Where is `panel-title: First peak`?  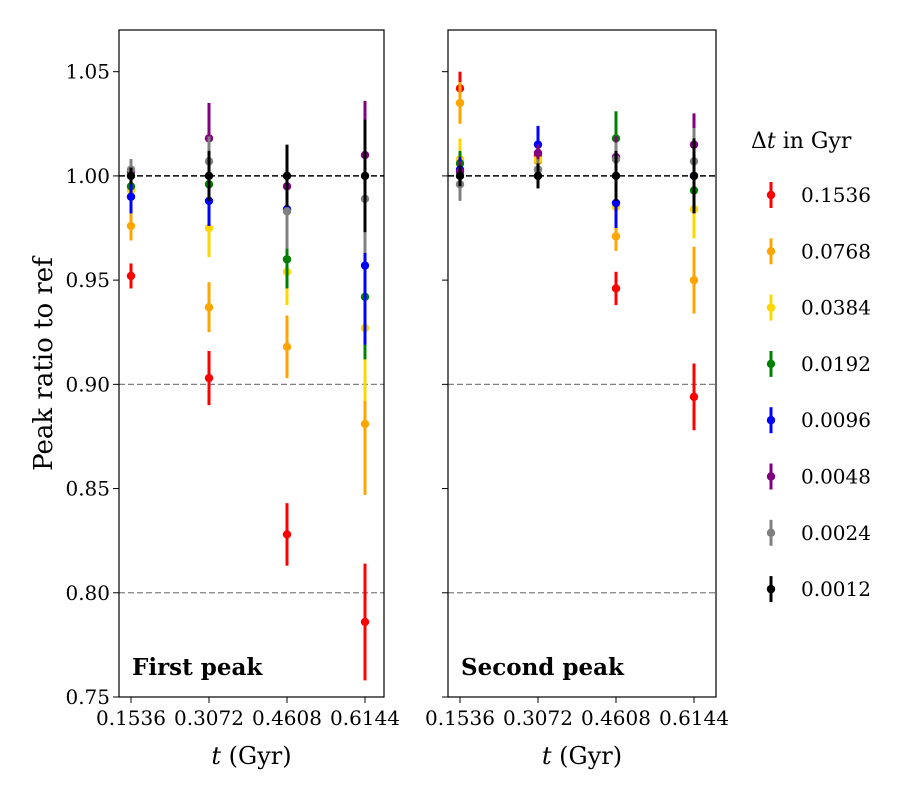 panel-title: First peak is located at coordinates (197, 667).